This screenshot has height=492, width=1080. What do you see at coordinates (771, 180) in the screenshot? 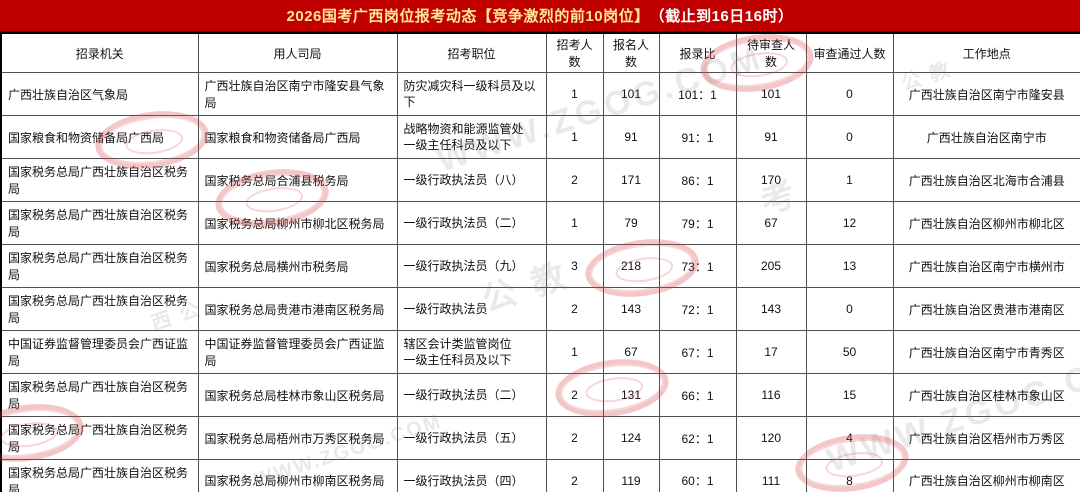
I see `table-cell: 170` at bounding box center [771, 180].